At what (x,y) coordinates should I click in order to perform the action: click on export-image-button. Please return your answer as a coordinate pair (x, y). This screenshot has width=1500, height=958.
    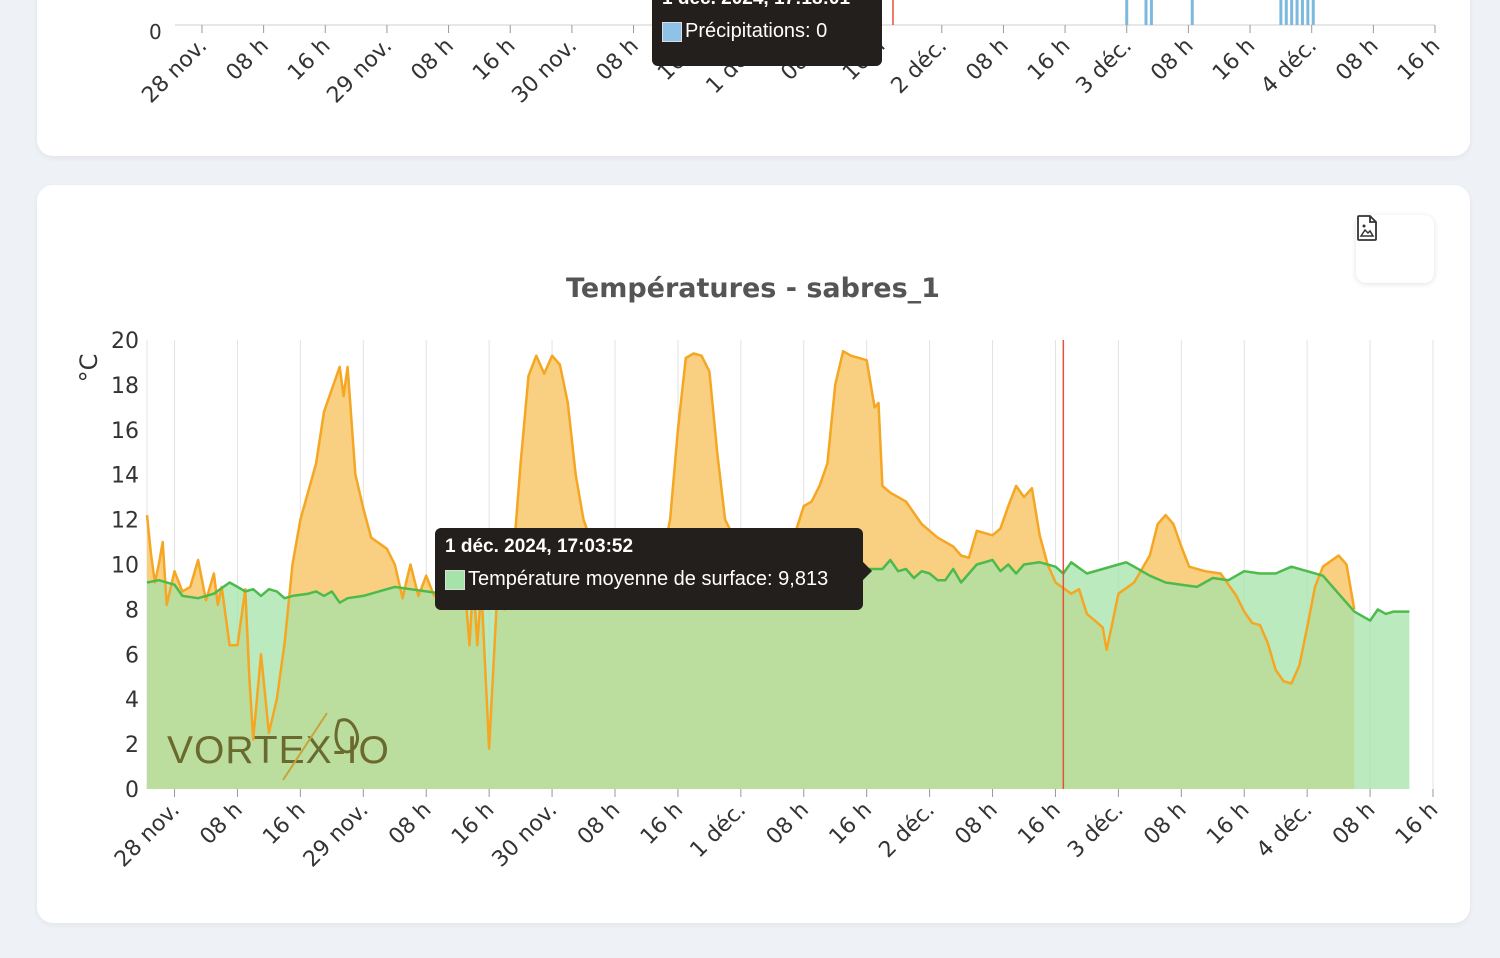
    Looking at the image, I should click on (1395, 249).